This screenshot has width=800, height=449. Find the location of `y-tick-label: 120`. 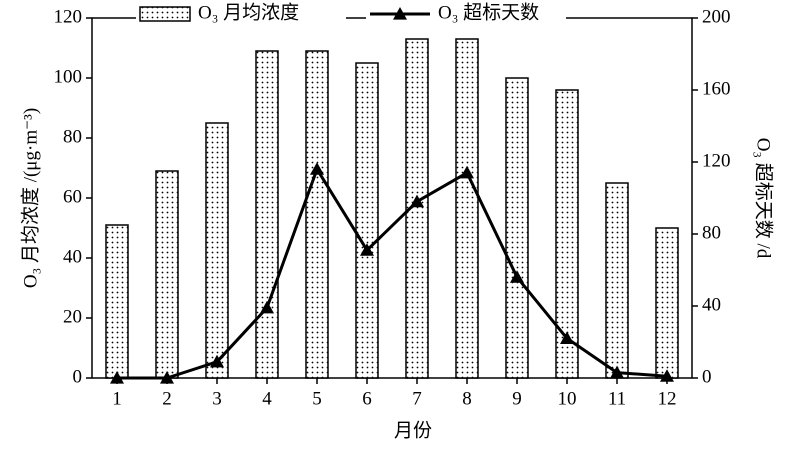

y-tick-label: 120 is located at coordinates (68, 16).